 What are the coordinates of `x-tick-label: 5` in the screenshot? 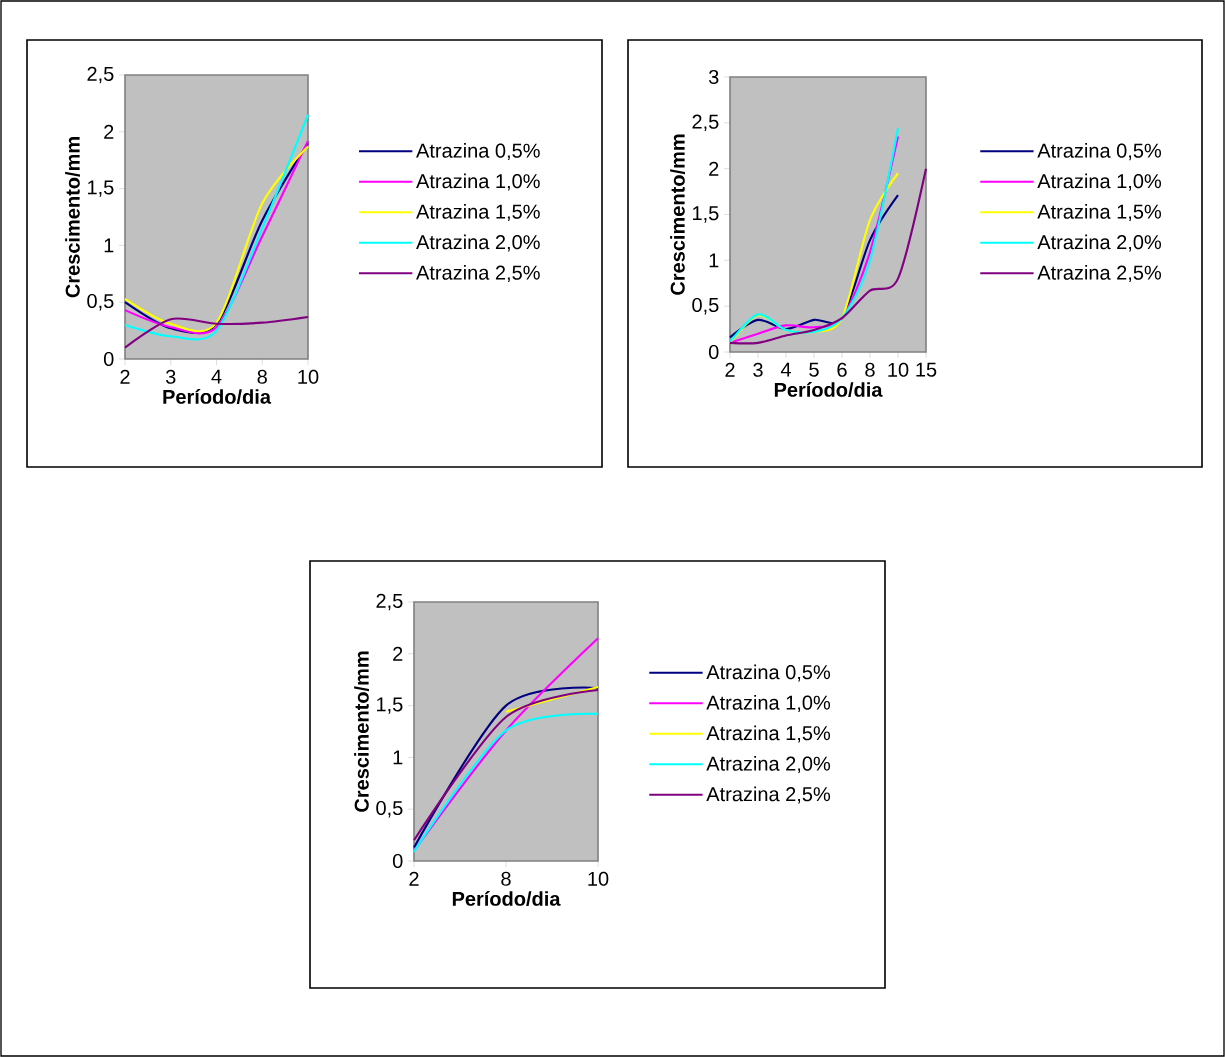 It's located at (814, 369).